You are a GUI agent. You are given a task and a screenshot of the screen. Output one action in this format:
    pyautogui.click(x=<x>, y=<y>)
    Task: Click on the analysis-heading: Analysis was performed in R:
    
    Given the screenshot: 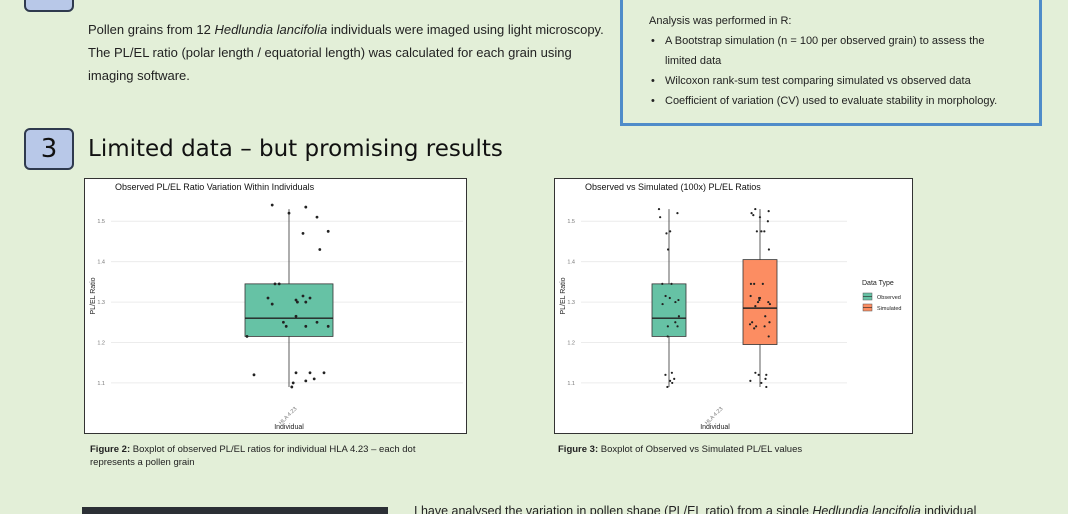 What is the action you would take?
    pyautogui.click(x=720, y=21)
    